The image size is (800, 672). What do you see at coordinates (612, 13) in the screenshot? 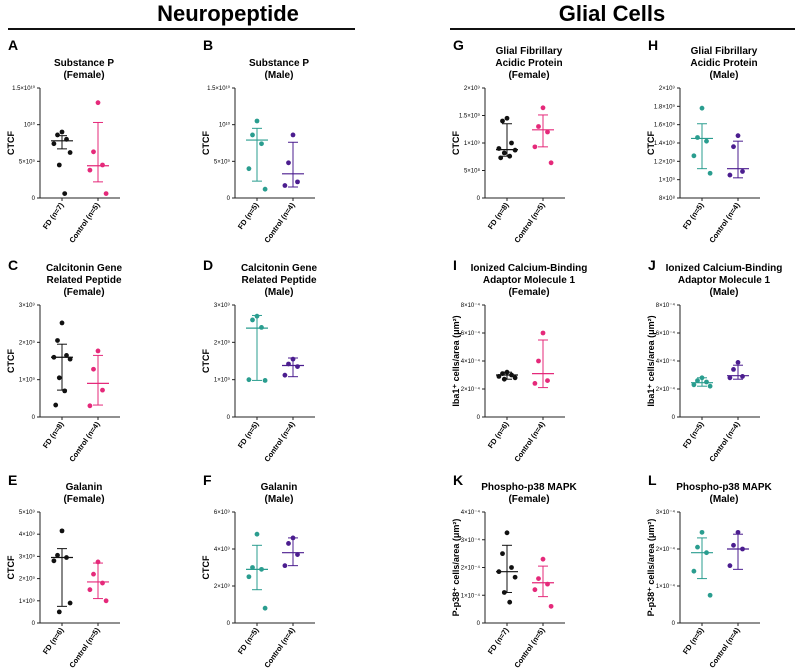
I see `section-title-glial-cells: Glial Cells` at bounding box center [612, 13].